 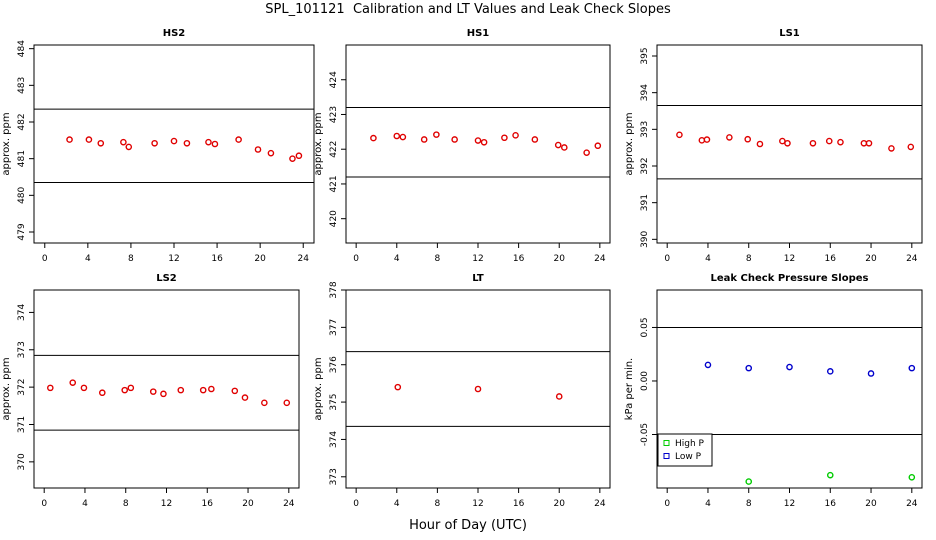 What do you see at coordinates (174, 33) in the screenshot?
I see `panel-title: HS2` at bounding box center [174, 33].